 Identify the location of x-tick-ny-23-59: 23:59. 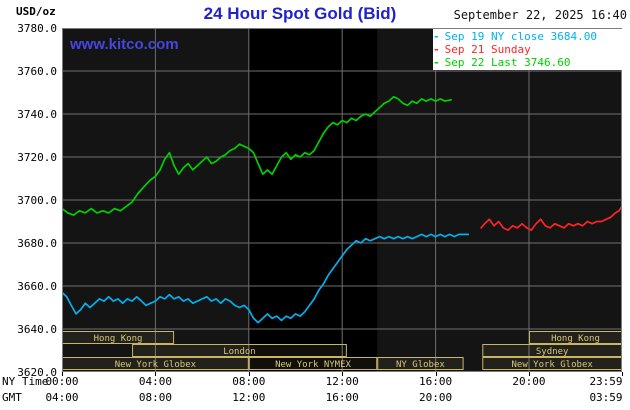
(606, 381).